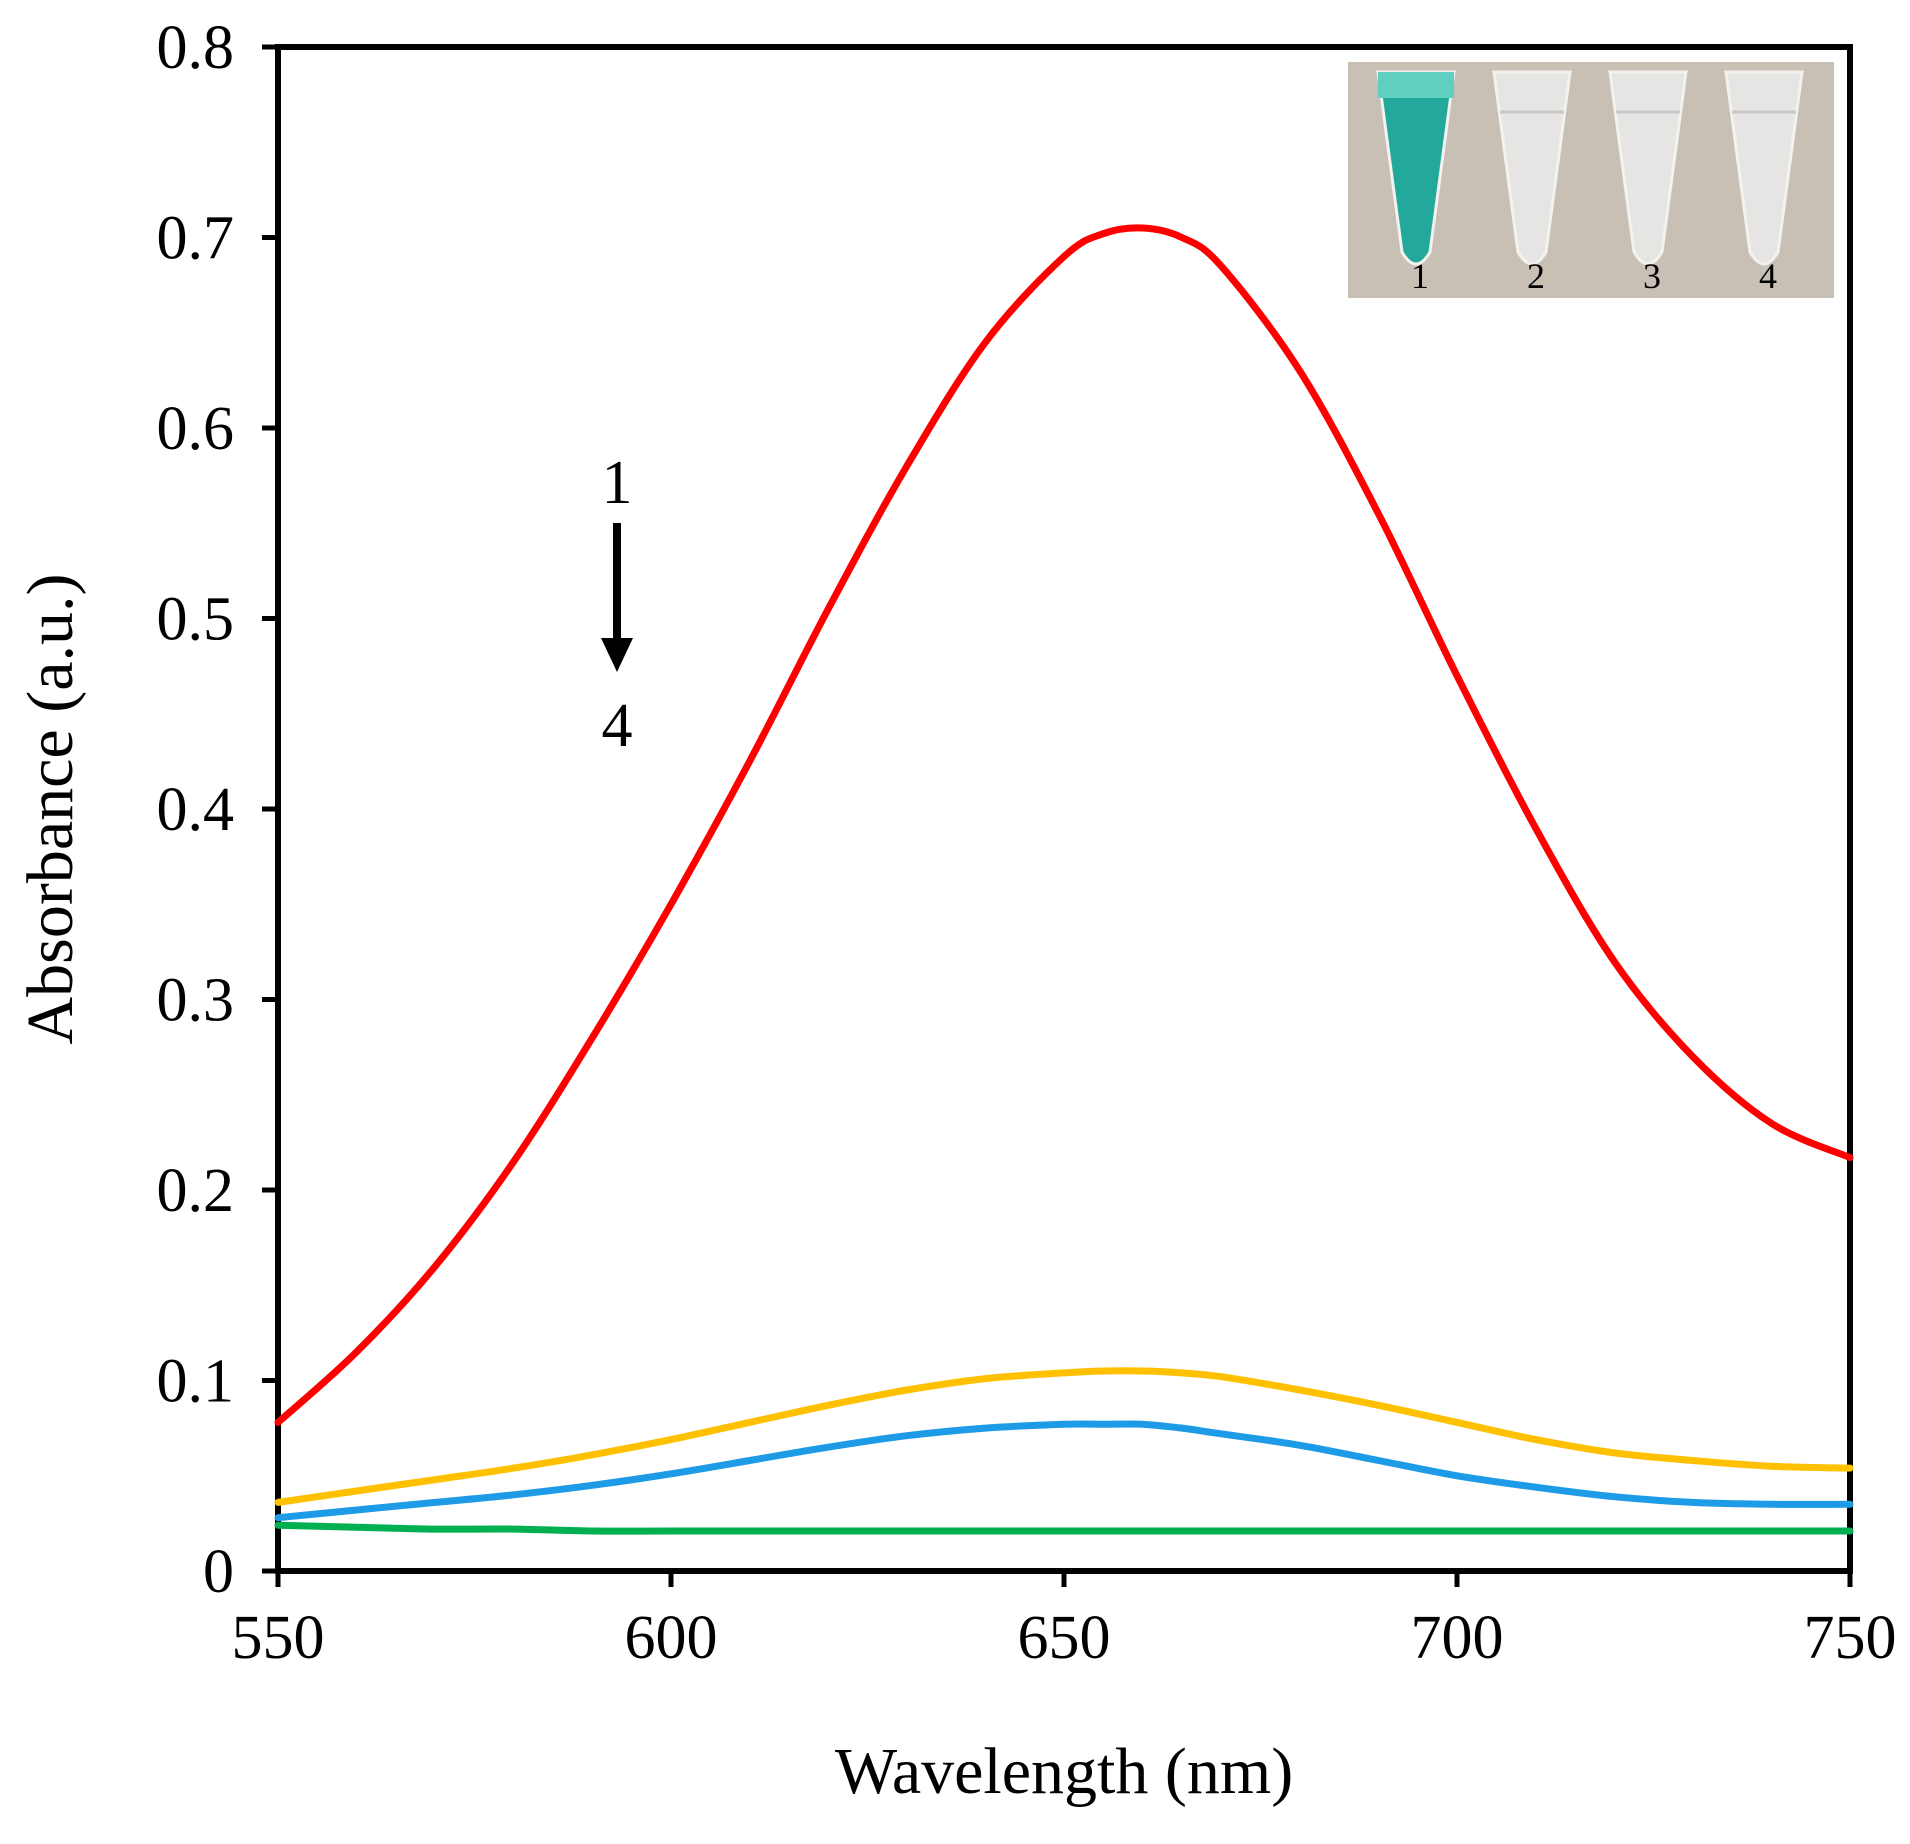  I want to click on y-tick-label: 0, so click(218, 1572).